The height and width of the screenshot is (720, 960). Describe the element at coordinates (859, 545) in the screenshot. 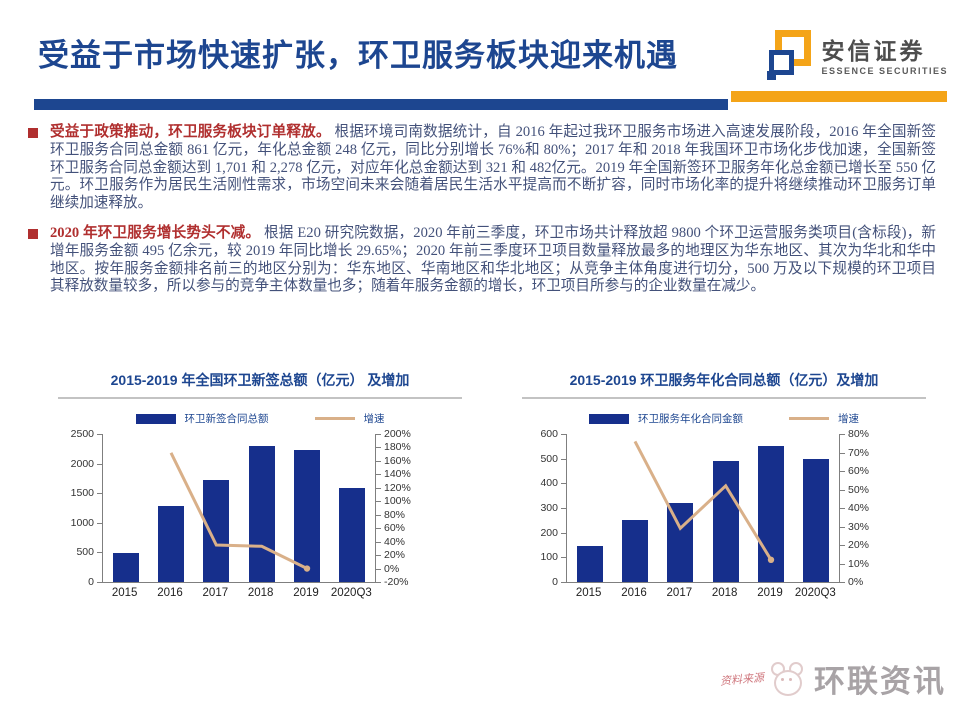

I see `axis-tick-label: 20%` at that location.